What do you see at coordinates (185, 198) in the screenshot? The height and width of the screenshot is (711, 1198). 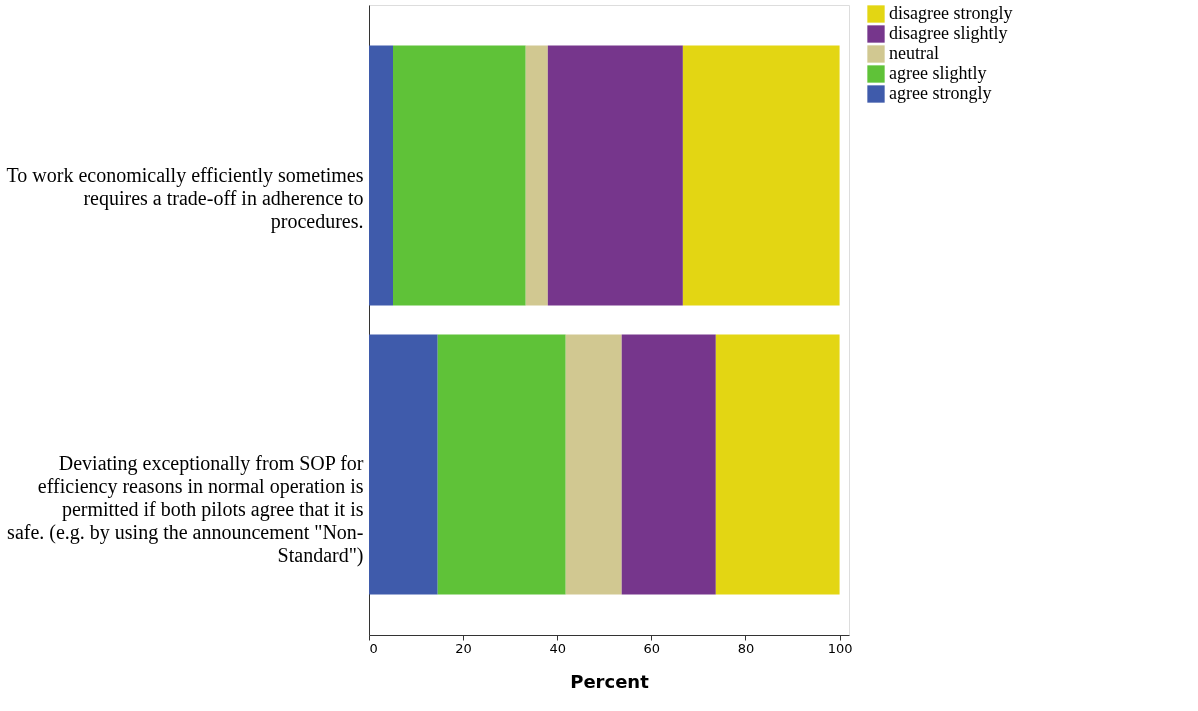 I see `y-tick-label: To work economically efficiently sometimes requires a trade-off in adherence to procedures.` at bounding box center [185, 198].